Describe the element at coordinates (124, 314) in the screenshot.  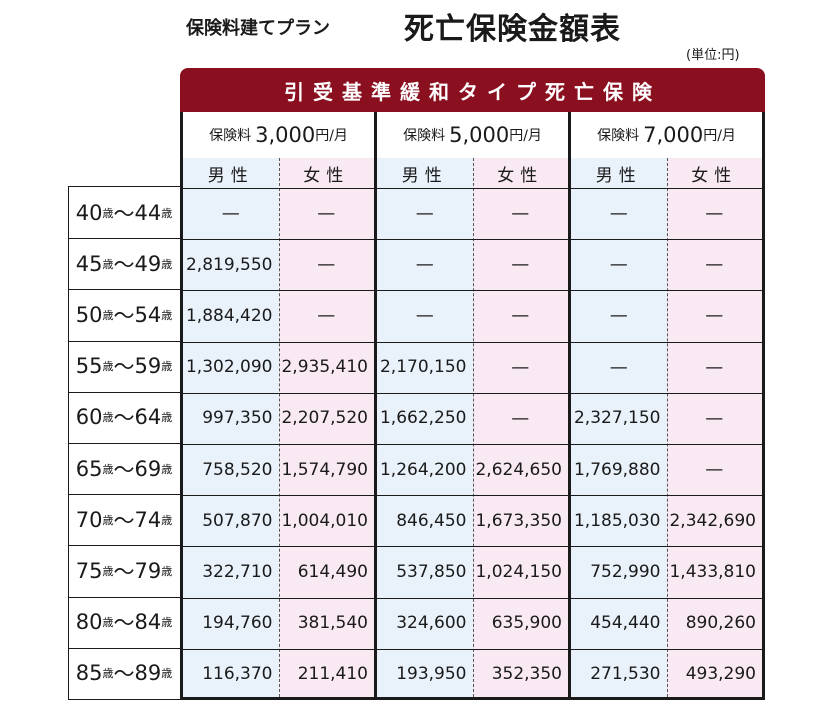
I see `age-range-label: 50 歳～ 54 歳` at that location.